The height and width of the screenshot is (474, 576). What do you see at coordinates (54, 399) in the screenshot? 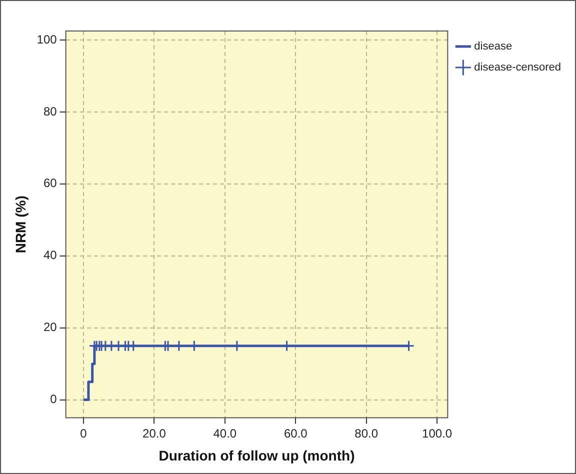
I see `y-tick-label: 0` at bounding box center [54, 399].